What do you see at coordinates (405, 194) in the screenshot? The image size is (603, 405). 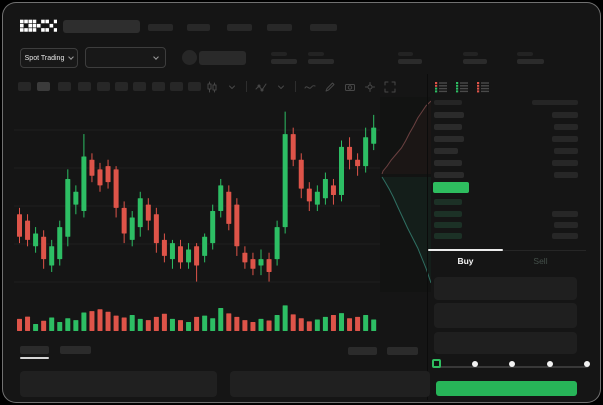 I see `depth-preview` at bounding box center [405, 194].